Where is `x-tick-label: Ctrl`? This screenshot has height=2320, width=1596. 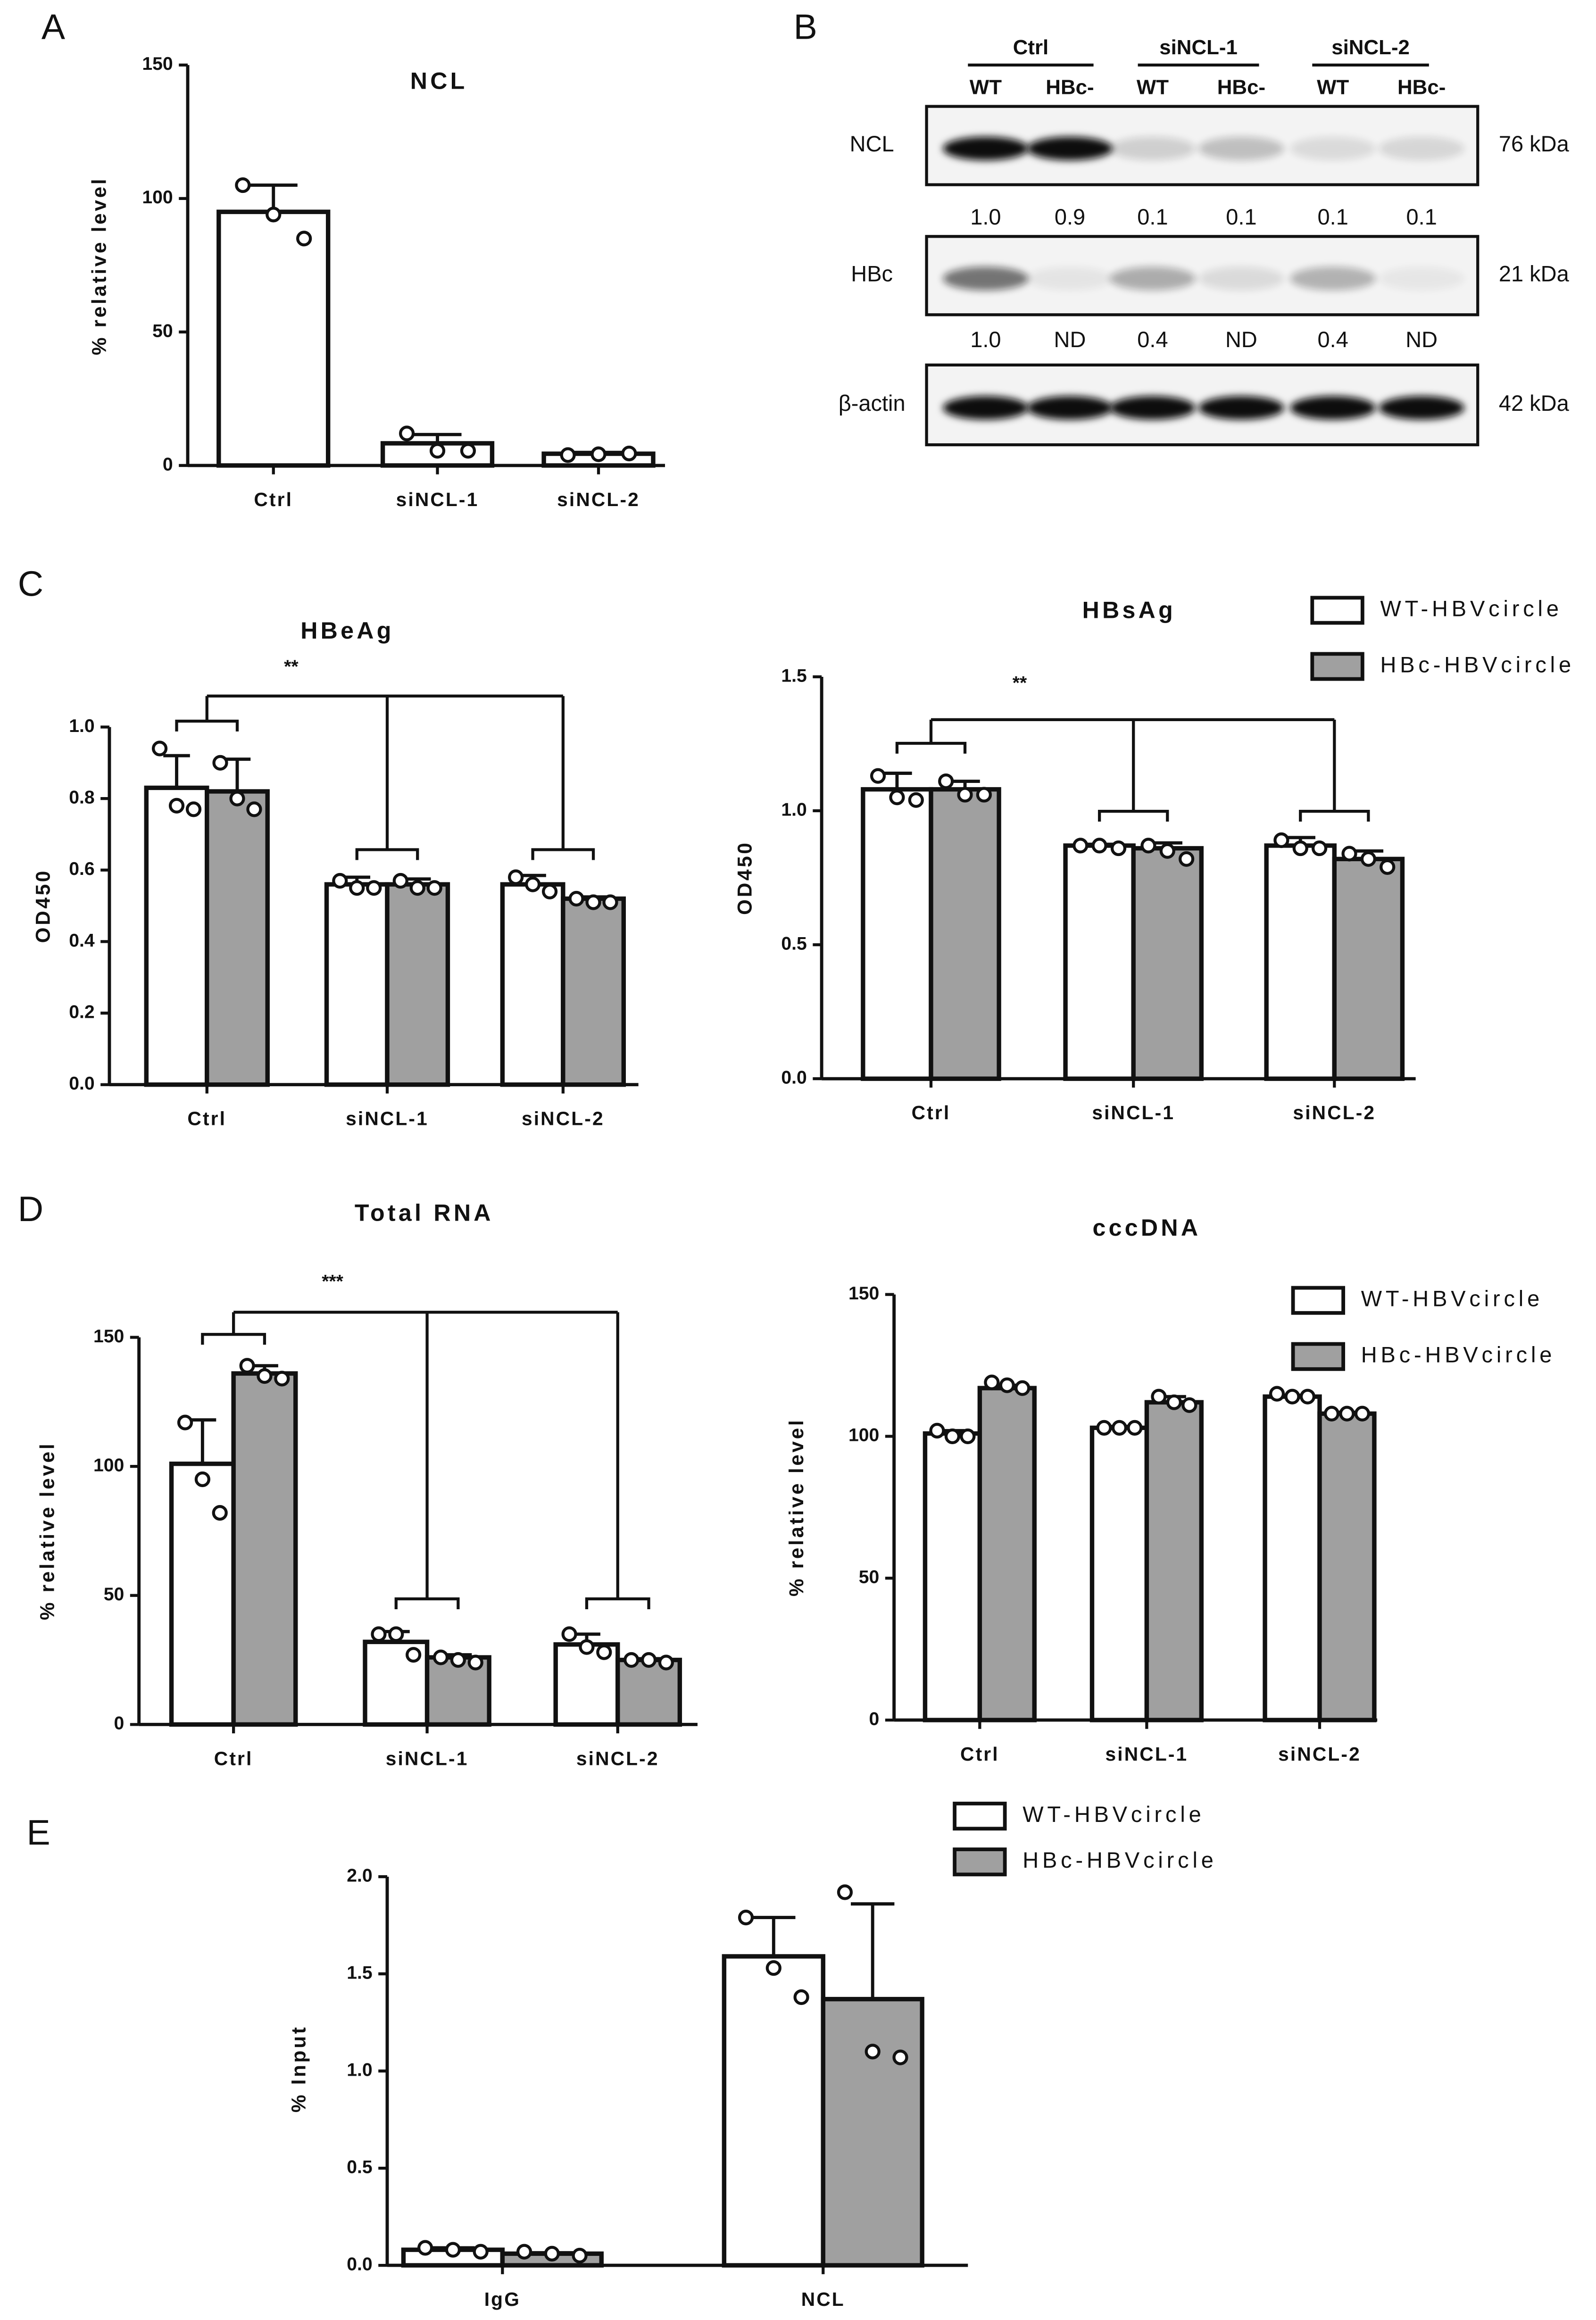
x-tick-label: Ctrl is located at coordinates (233, 1758).